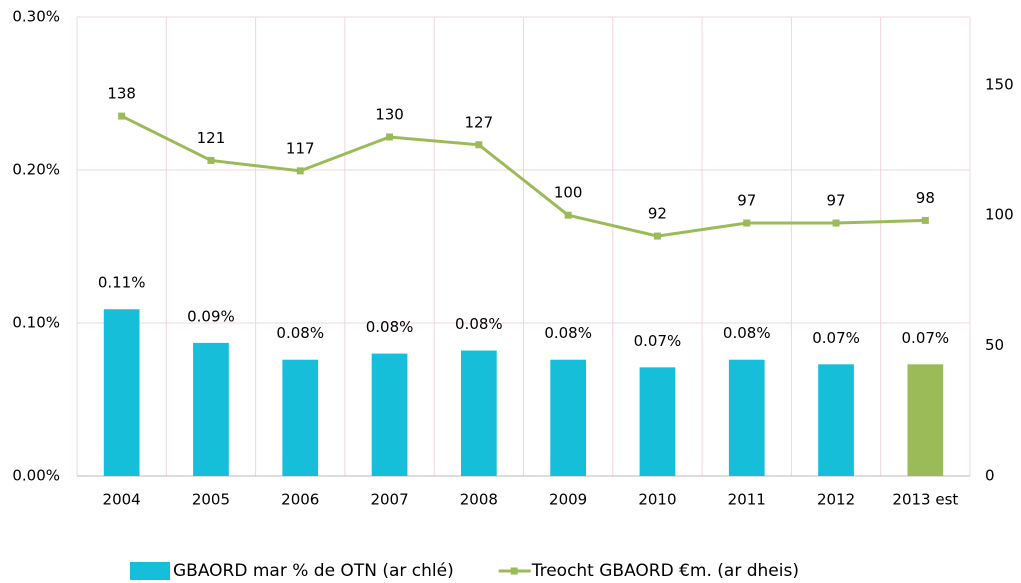  Describe the element at coordinates (36, 476) in the screenshot. I see `y-tick-label: 0.00%` at that location.